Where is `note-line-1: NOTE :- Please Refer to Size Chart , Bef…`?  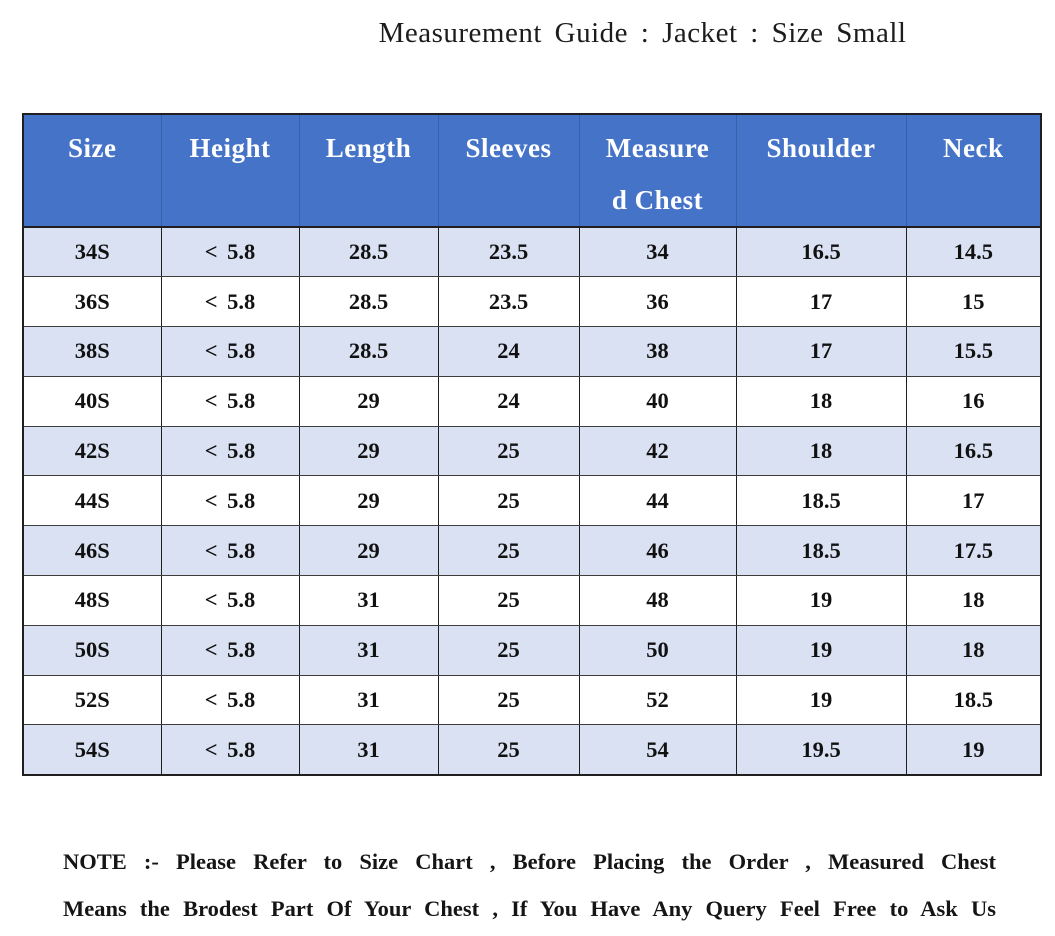 note-line-1: NOTE :- Please Refer to Size Chart , Bef… is located at coordinates (529, 861).